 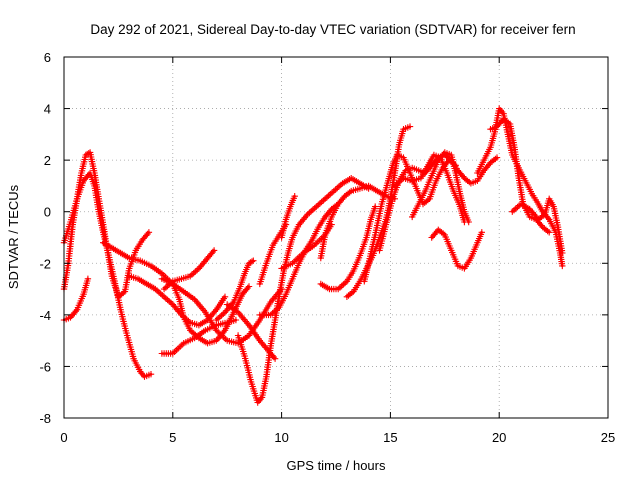 What do you see at coordinates (390, 437) in the screenshot?
I see `x-tick-label: 15` at bounding box center [390, 437].